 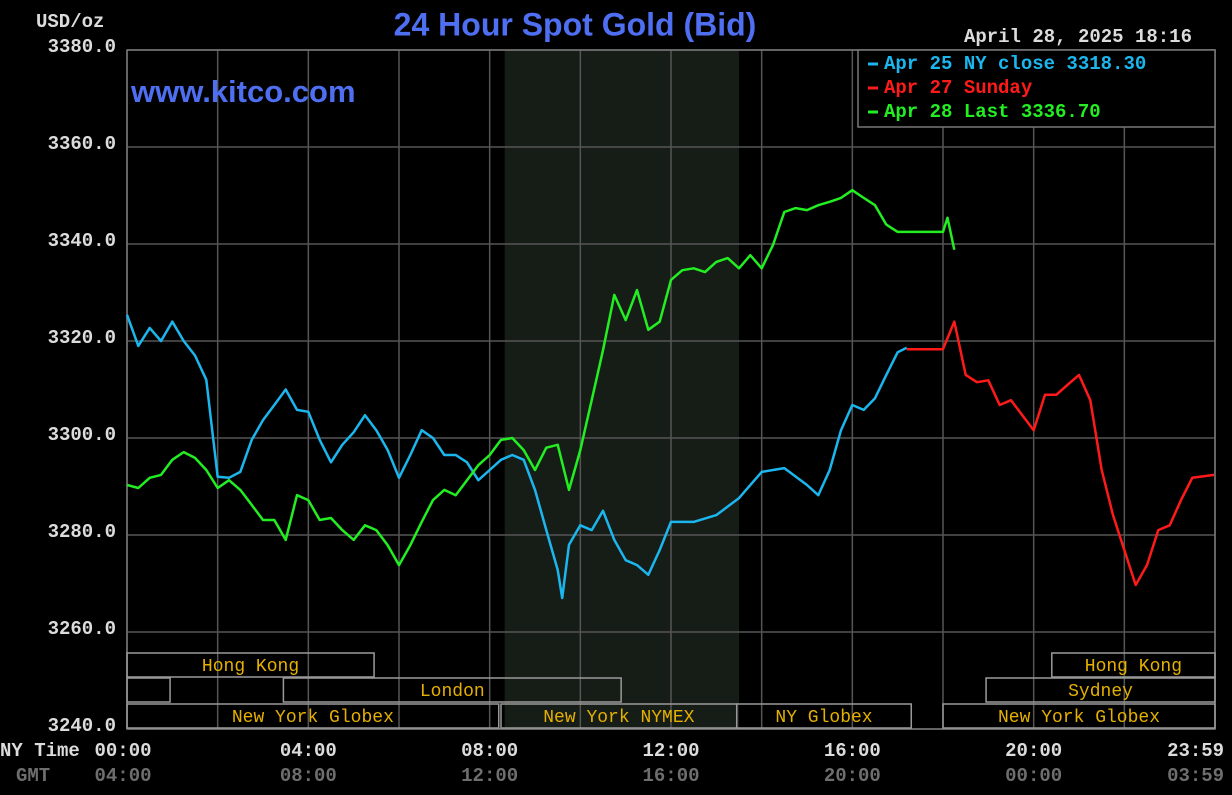 I want to click on legend-label: Apr 25 NY close 3318.30, so click(x=1015, y=64).